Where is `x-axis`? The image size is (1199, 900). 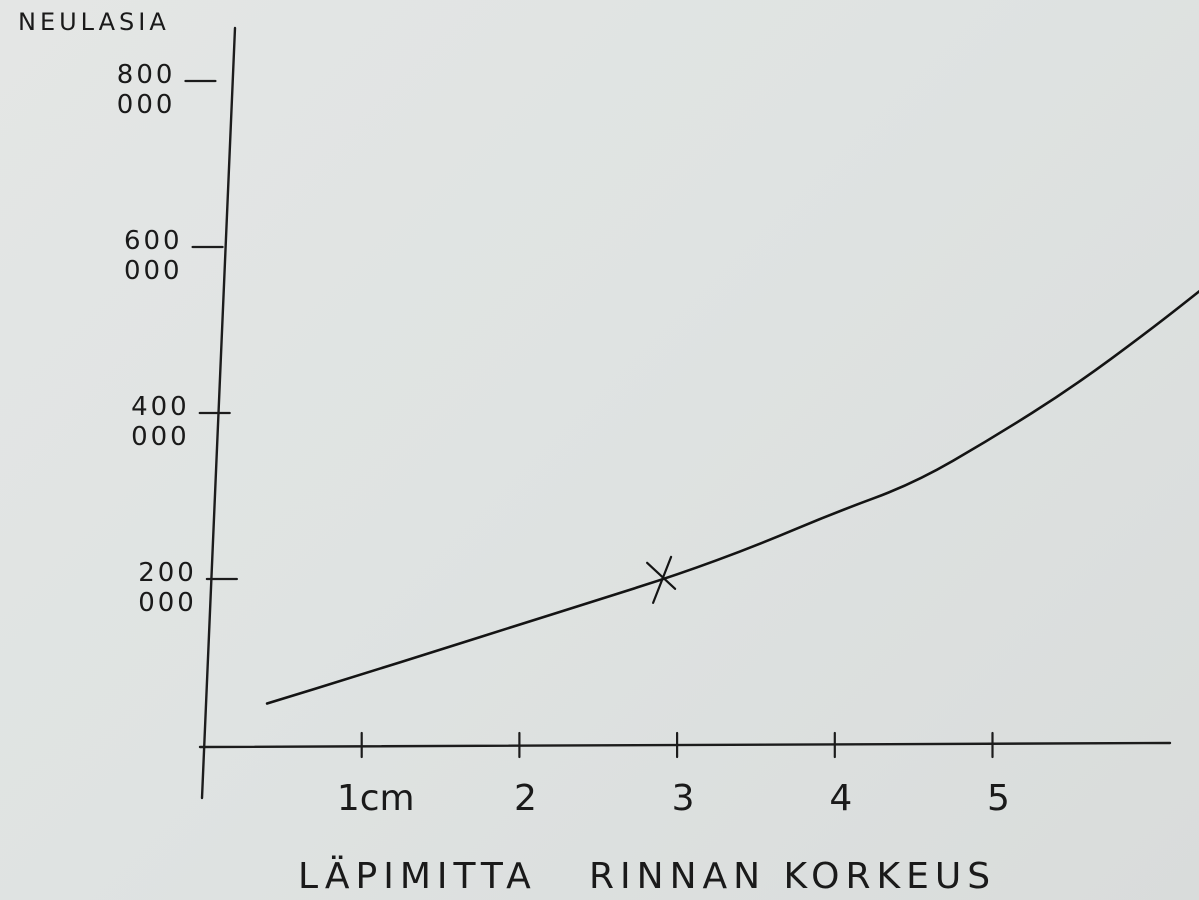
x-axis is located at coordinates (685, 745).